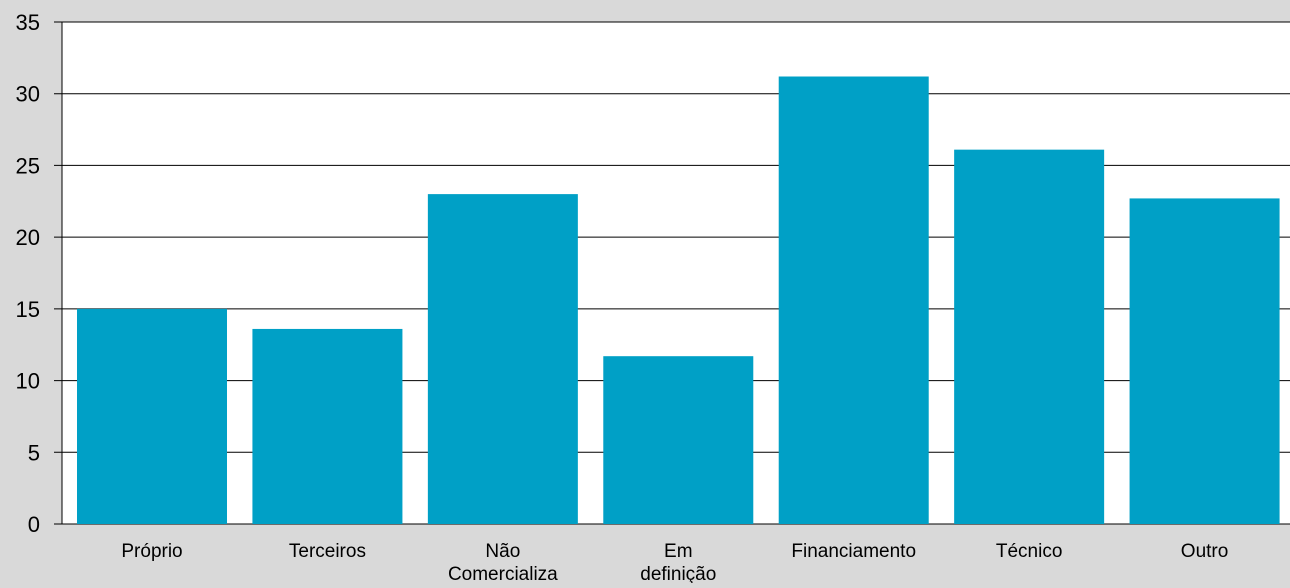  I want to click on y-tick-label: 35, so click(28, 22).